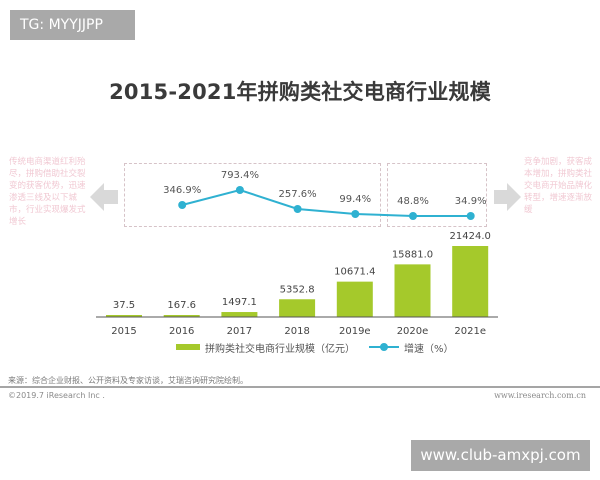  I want to click on chart-title: 2015-2021年拼购类社交电商行业规模, so click(300, 92).